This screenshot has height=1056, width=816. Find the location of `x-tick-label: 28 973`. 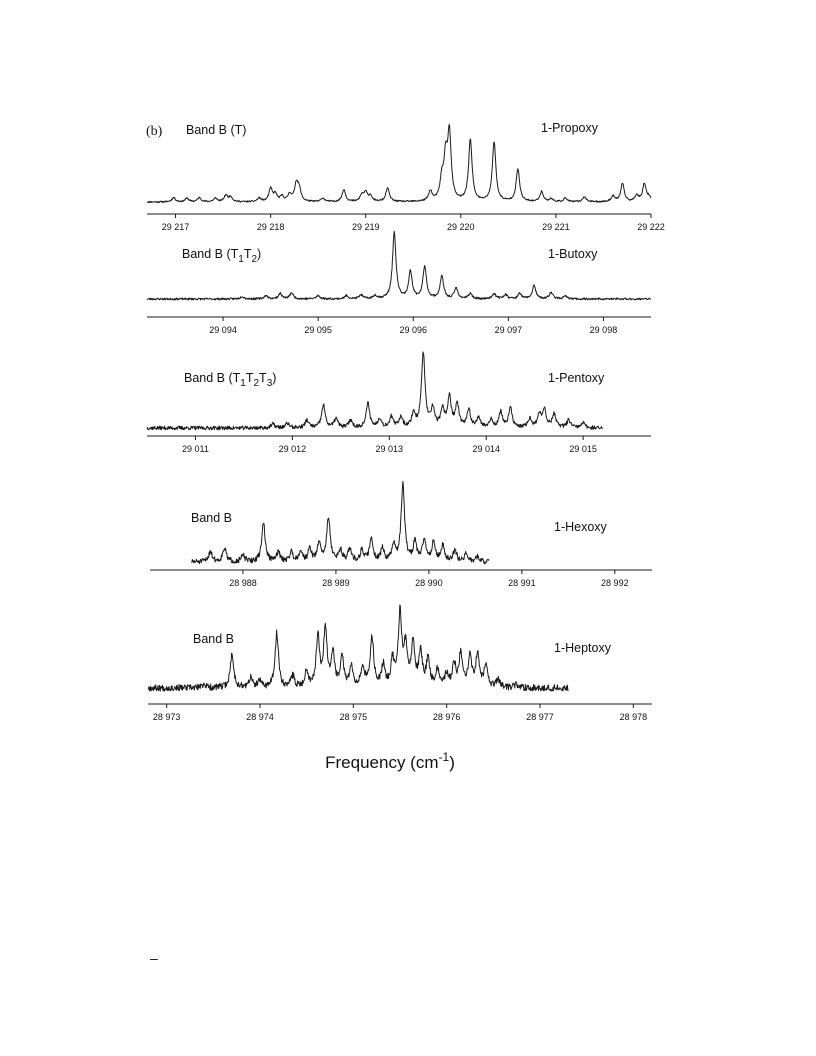

x-tick-label: 28 973 is located at coordinates (167, 717).